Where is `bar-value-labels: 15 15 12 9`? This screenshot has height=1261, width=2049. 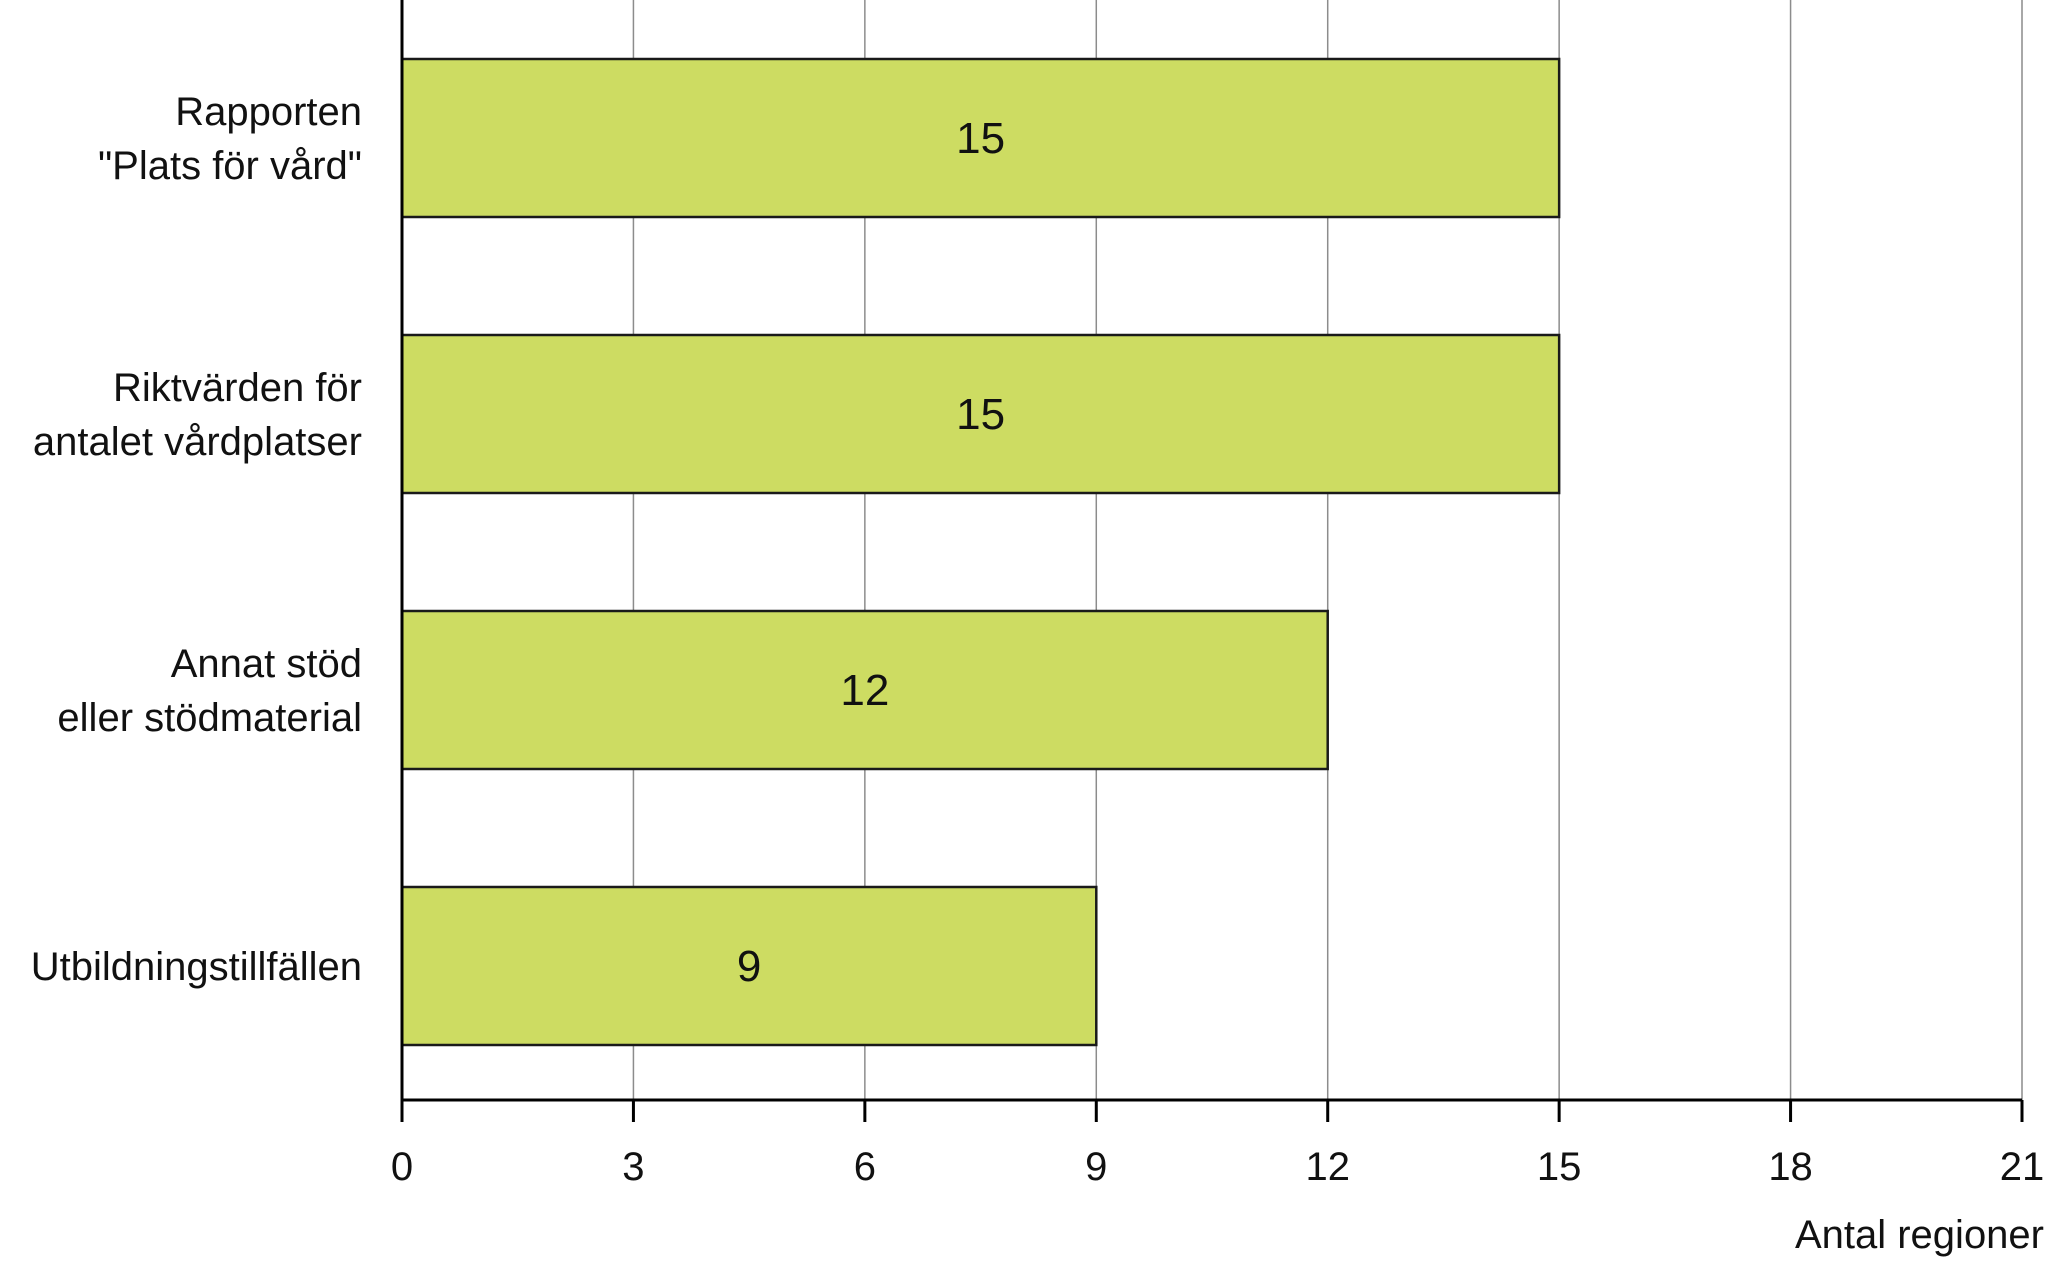 bar-value-labels: 15 15 12 9 is located at coordinates (871, 552).